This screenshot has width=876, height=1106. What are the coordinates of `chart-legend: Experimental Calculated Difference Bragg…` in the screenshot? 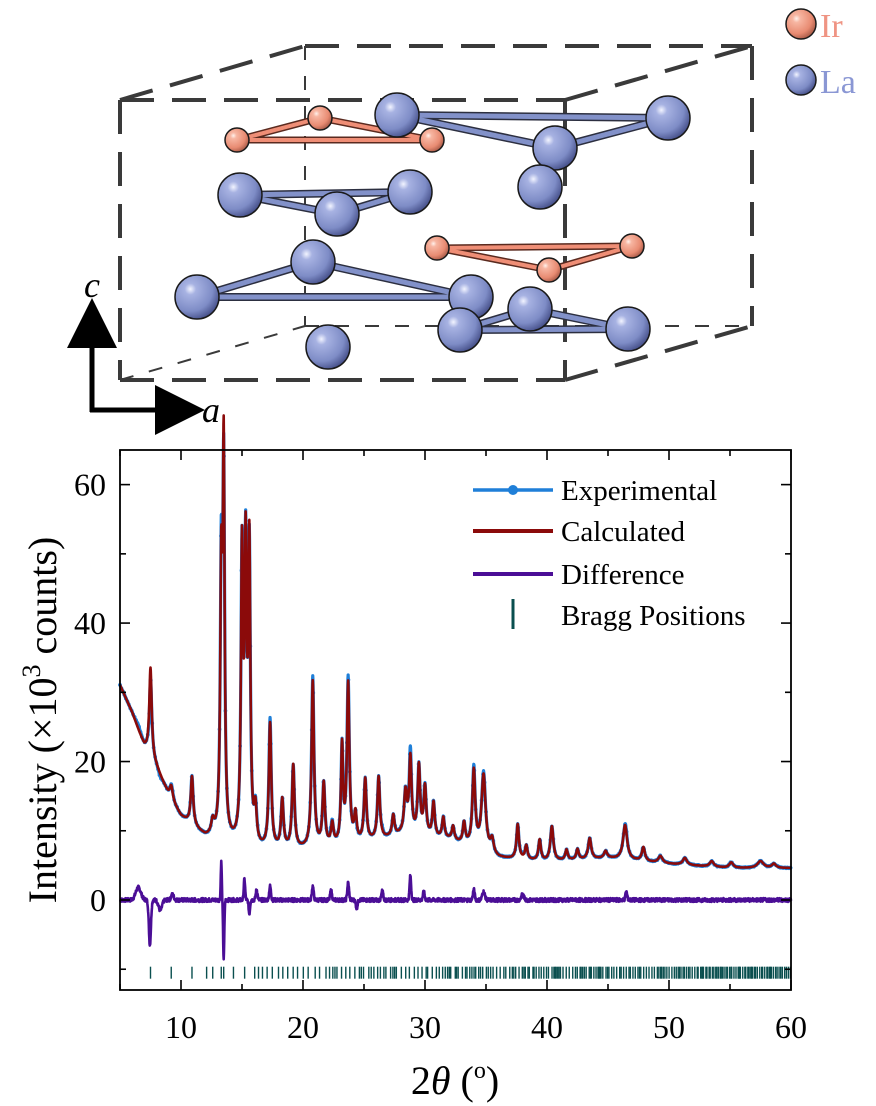 It's located at (609, 553).